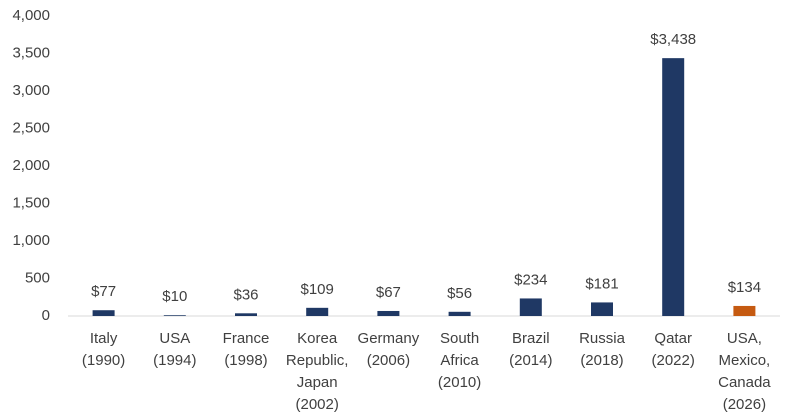  What do you see at coordinates (37, 277) in the screenshot?
I see `y-tick-label: 500` at bounding box center [37, 277].